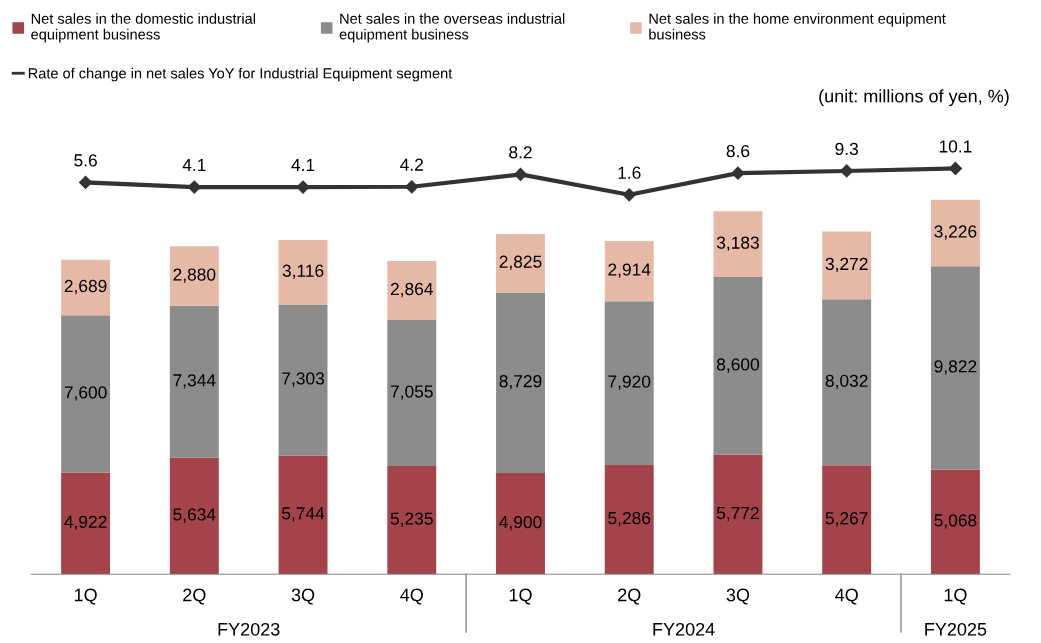 The image size is (1041, 643). Describe the element at coordinates (914, 98) in the screenshot. I see `text: (unit: millions of yen, %)` at that location.